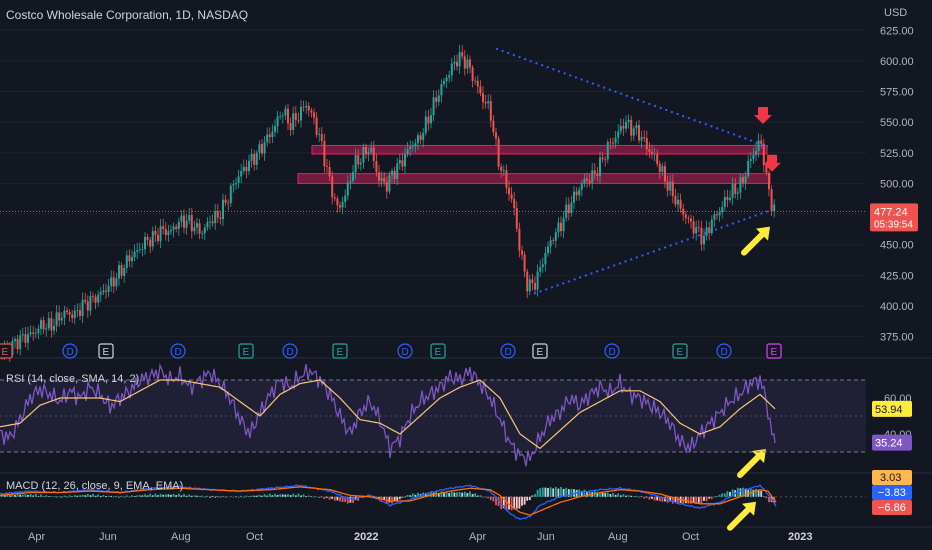  Describe the element at coordinates (892, 508) in the screenshot. I see `macd-value: −6.86` at that location.